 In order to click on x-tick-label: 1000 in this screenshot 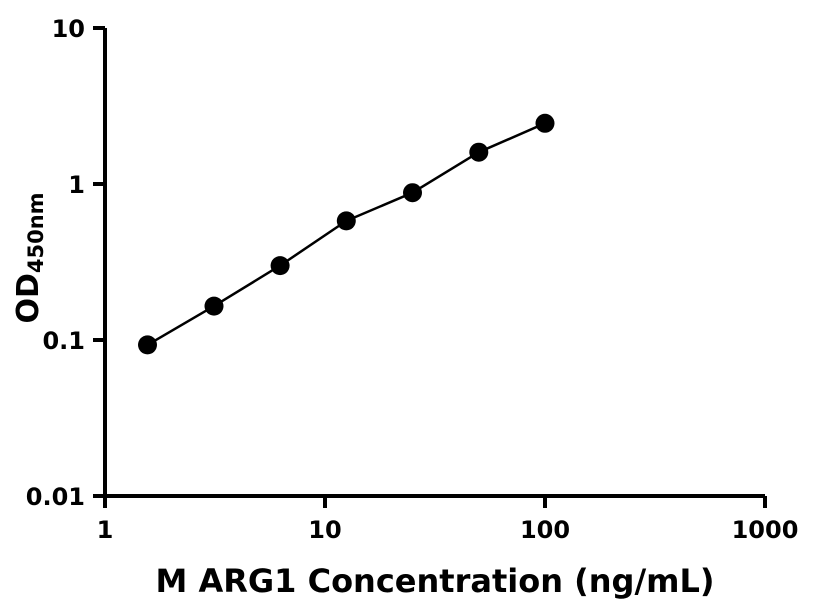, I will do `click(765, 530)`.